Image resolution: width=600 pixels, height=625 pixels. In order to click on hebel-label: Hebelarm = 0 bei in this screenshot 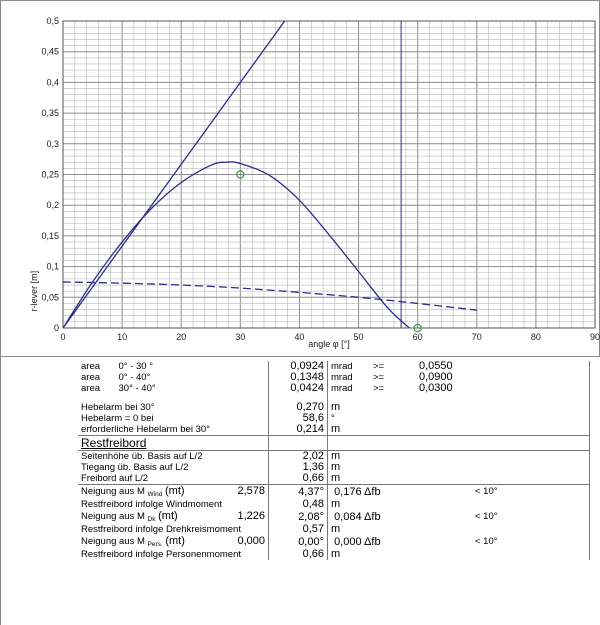, I will do `click(117, 418)`.